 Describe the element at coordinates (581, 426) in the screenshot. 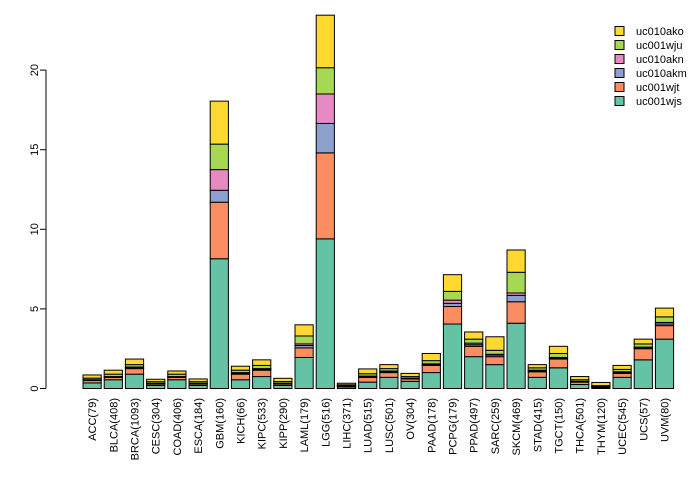

I see `x-tick-label: THCA(501)` at that location.